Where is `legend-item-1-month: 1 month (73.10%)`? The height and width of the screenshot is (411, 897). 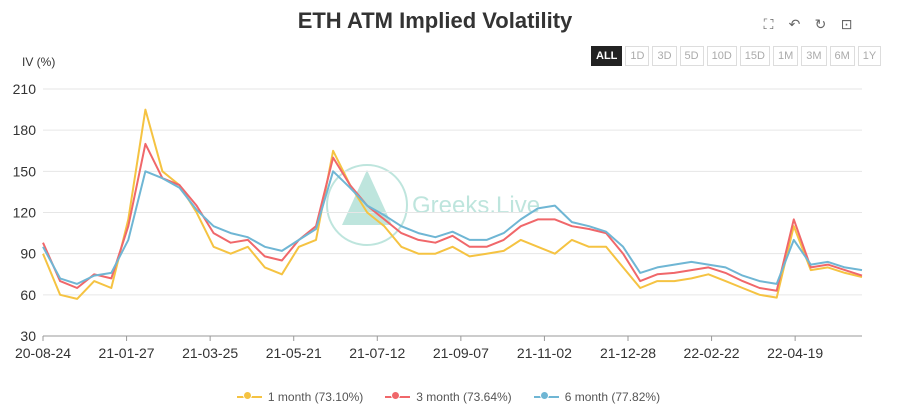
legend-item-1-month: 1 month (73.10%) is located at coordinates (300, 397).